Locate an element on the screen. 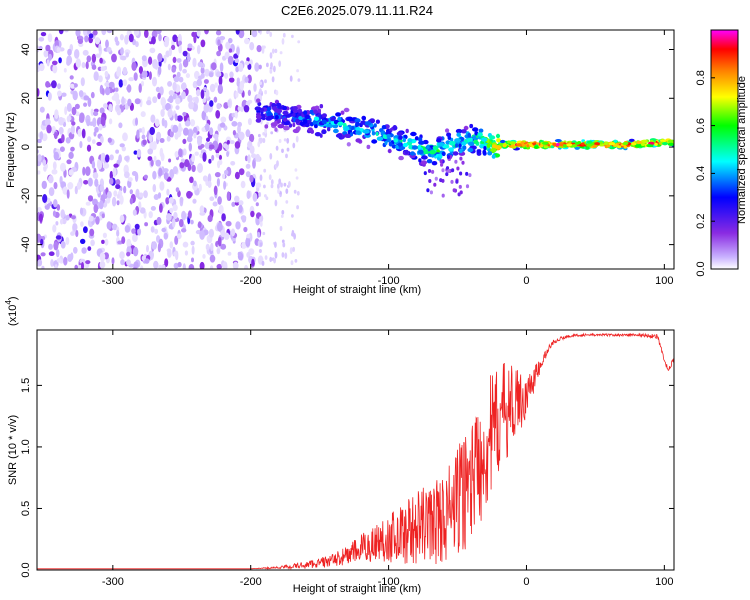 The image size is (750, 600). snr-ytick-label: 1.5 is located at coordinates (26, 385).